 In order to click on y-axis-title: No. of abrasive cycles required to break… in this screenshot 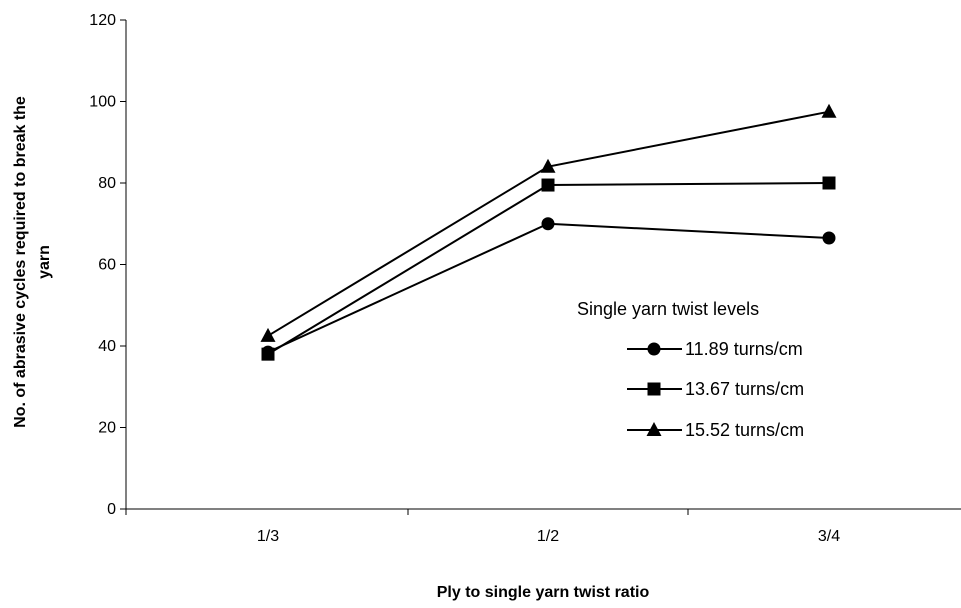, I will do `click(32, 262)`.